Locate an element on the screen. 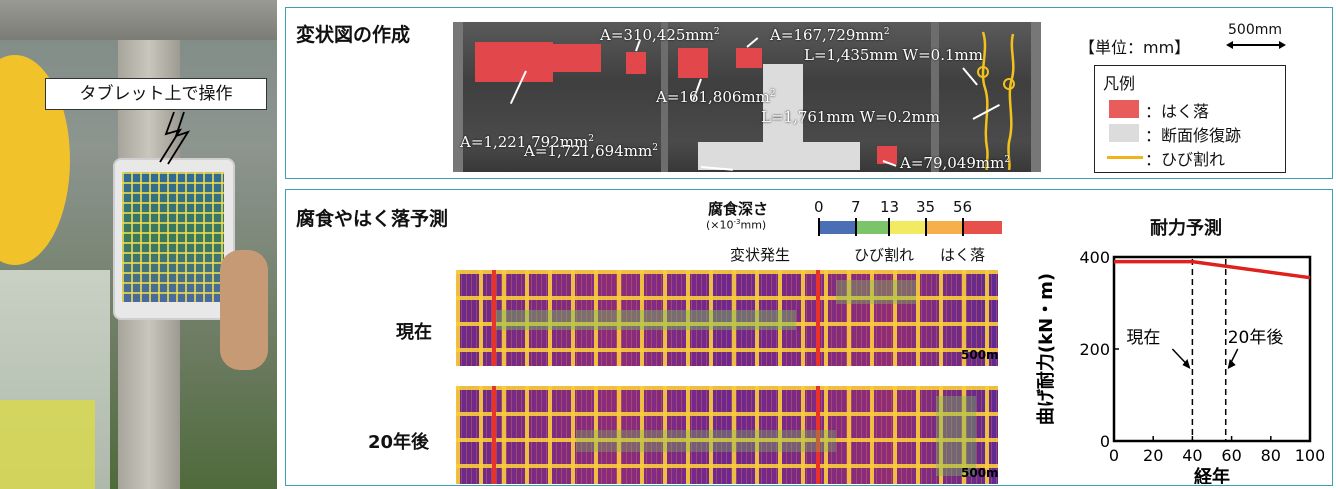 Image resolution: width=1336 pixels, height=489 pixels. marker-label-now: 現在 is located at coordinates (1143, 338).